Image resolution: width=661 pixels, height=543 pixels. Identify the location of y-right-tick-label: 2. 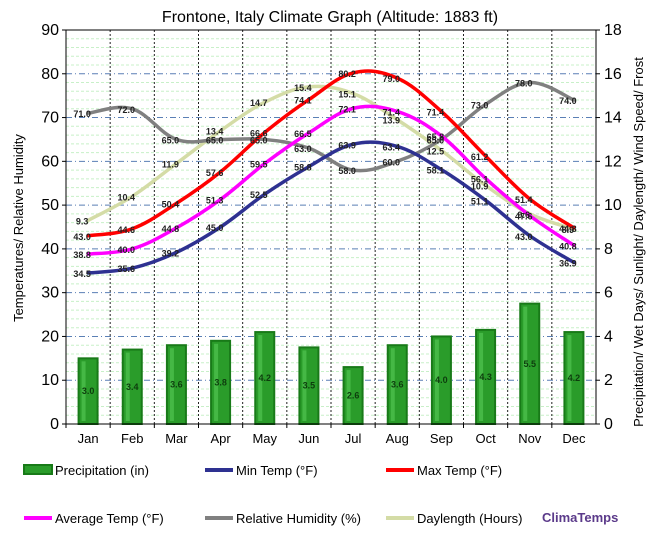
(608, 380).